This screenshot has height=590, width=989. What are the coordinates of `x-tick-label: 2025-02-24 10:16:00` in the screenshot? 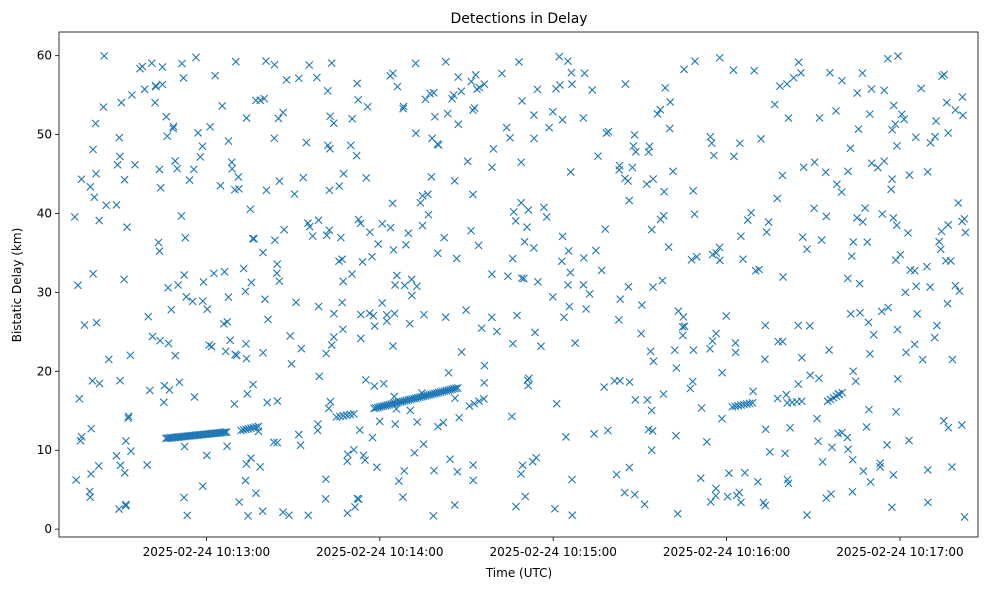 It's located at (726, 552).